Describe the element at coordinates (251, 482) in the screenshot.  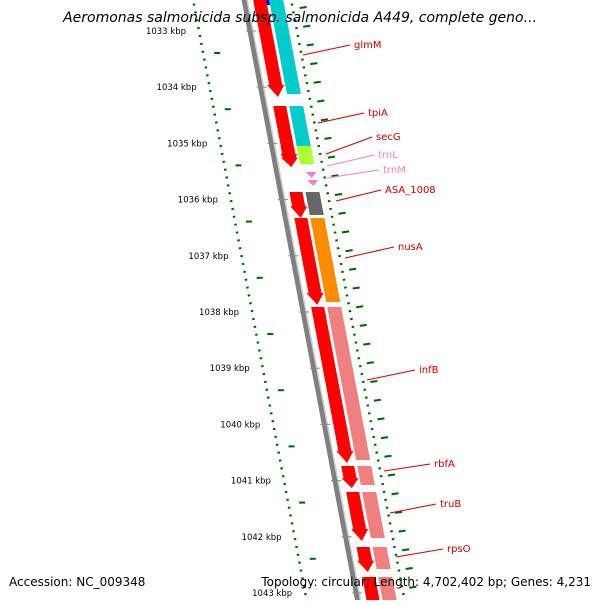
I see `scale-tick-label: 1041 kbp` at that location.